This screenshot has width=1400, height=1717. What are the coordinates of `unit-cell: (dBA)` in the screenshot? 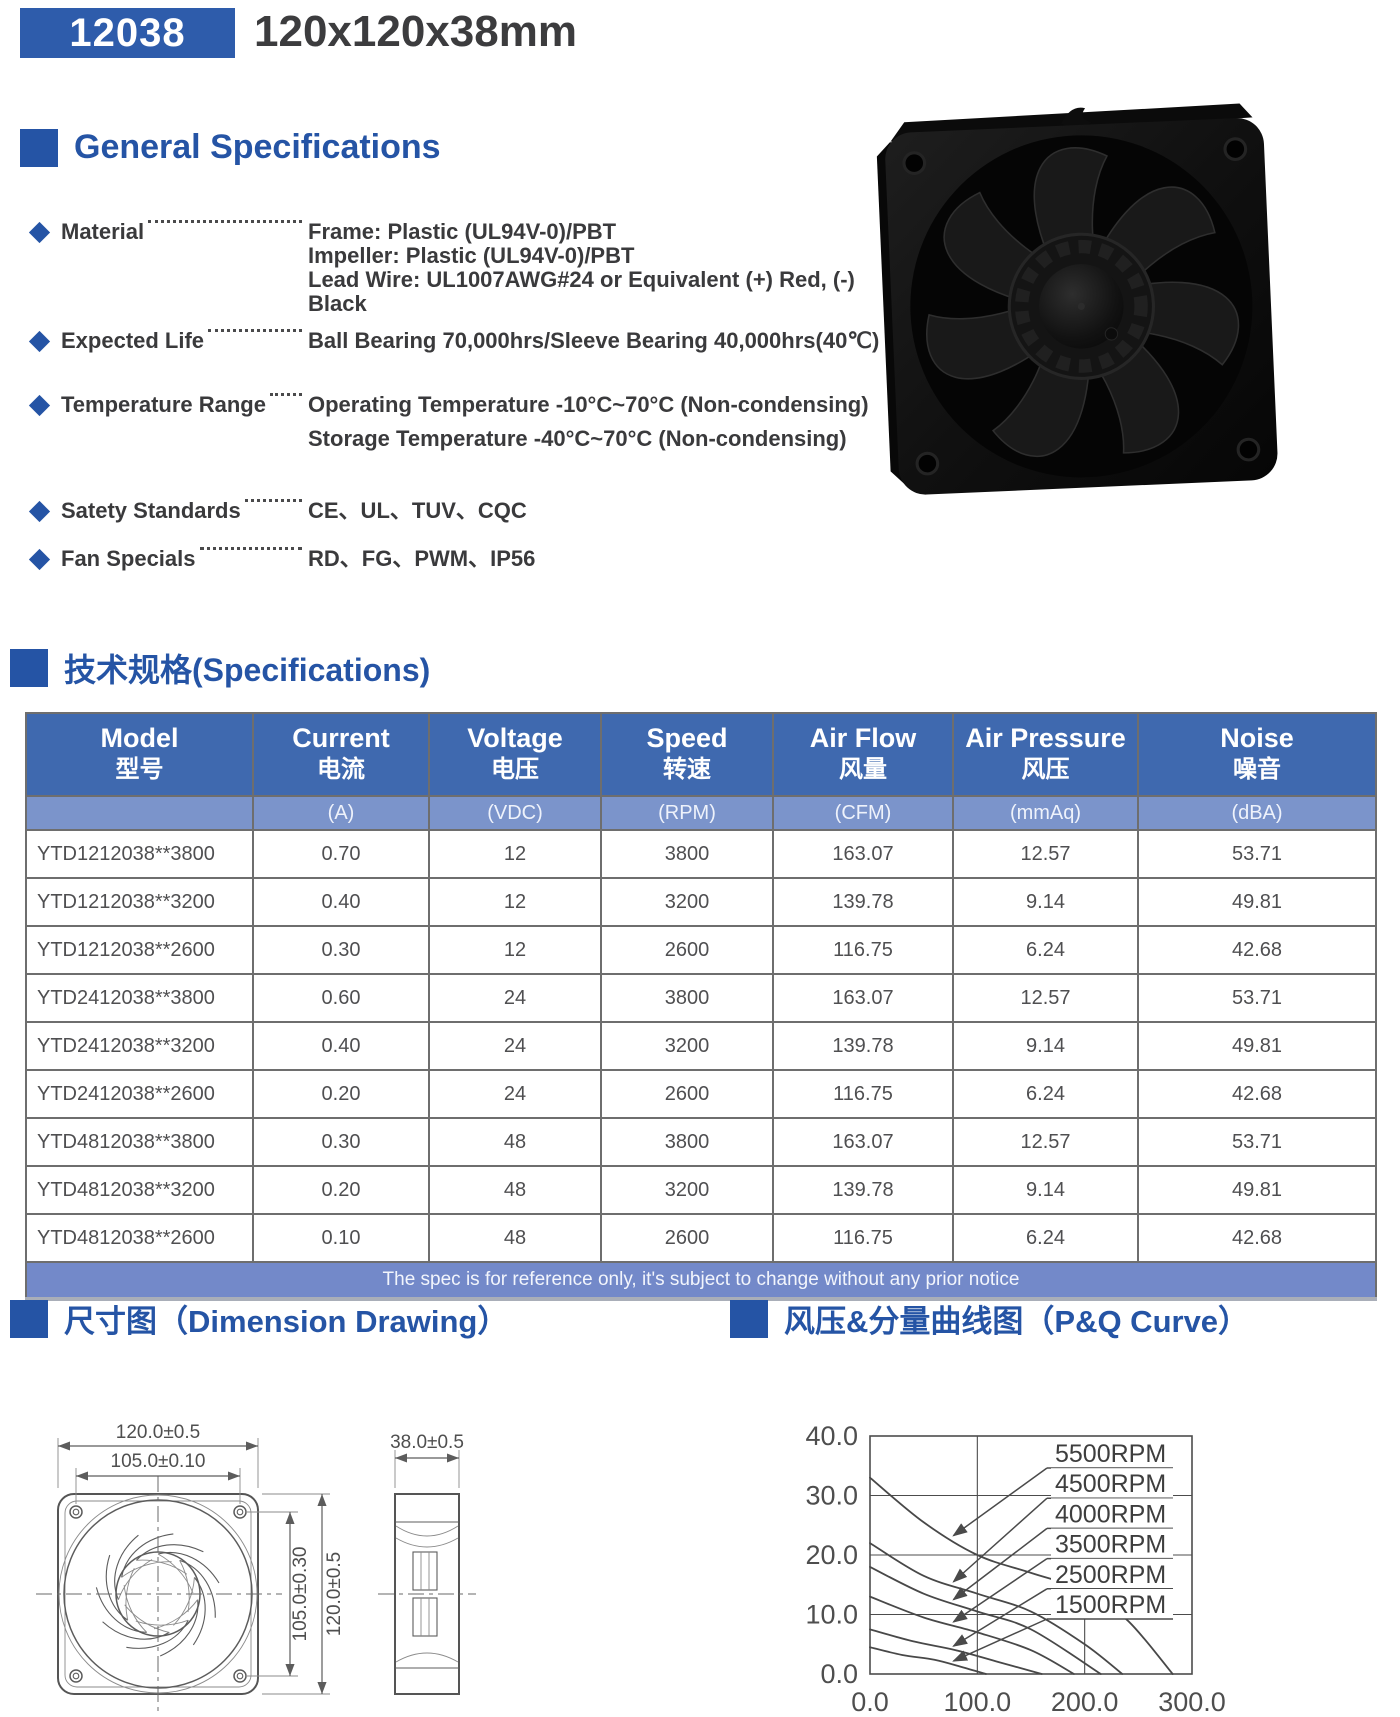 It's located at (1257, 813).